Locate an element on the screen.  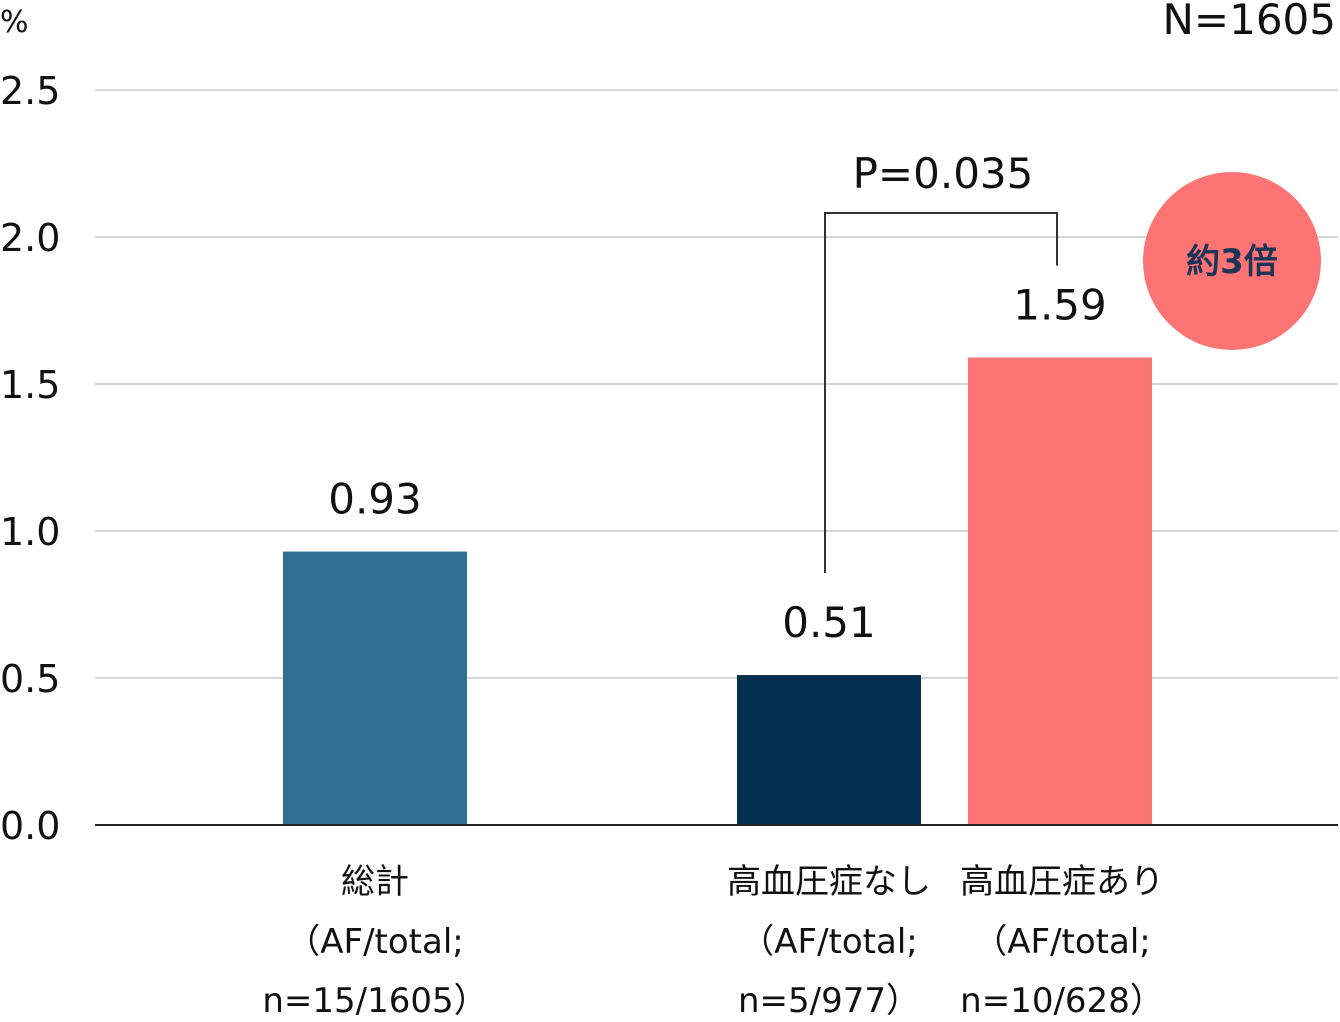
p-value-label: P=0.035 is located at coordinates (943, 173).